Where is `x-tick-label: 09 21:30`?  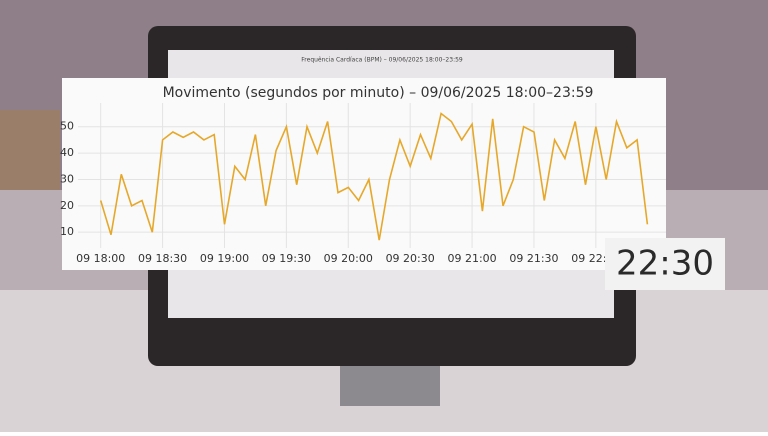 x-tick-label: 09 21:30 is located at coordinates (533, 258).